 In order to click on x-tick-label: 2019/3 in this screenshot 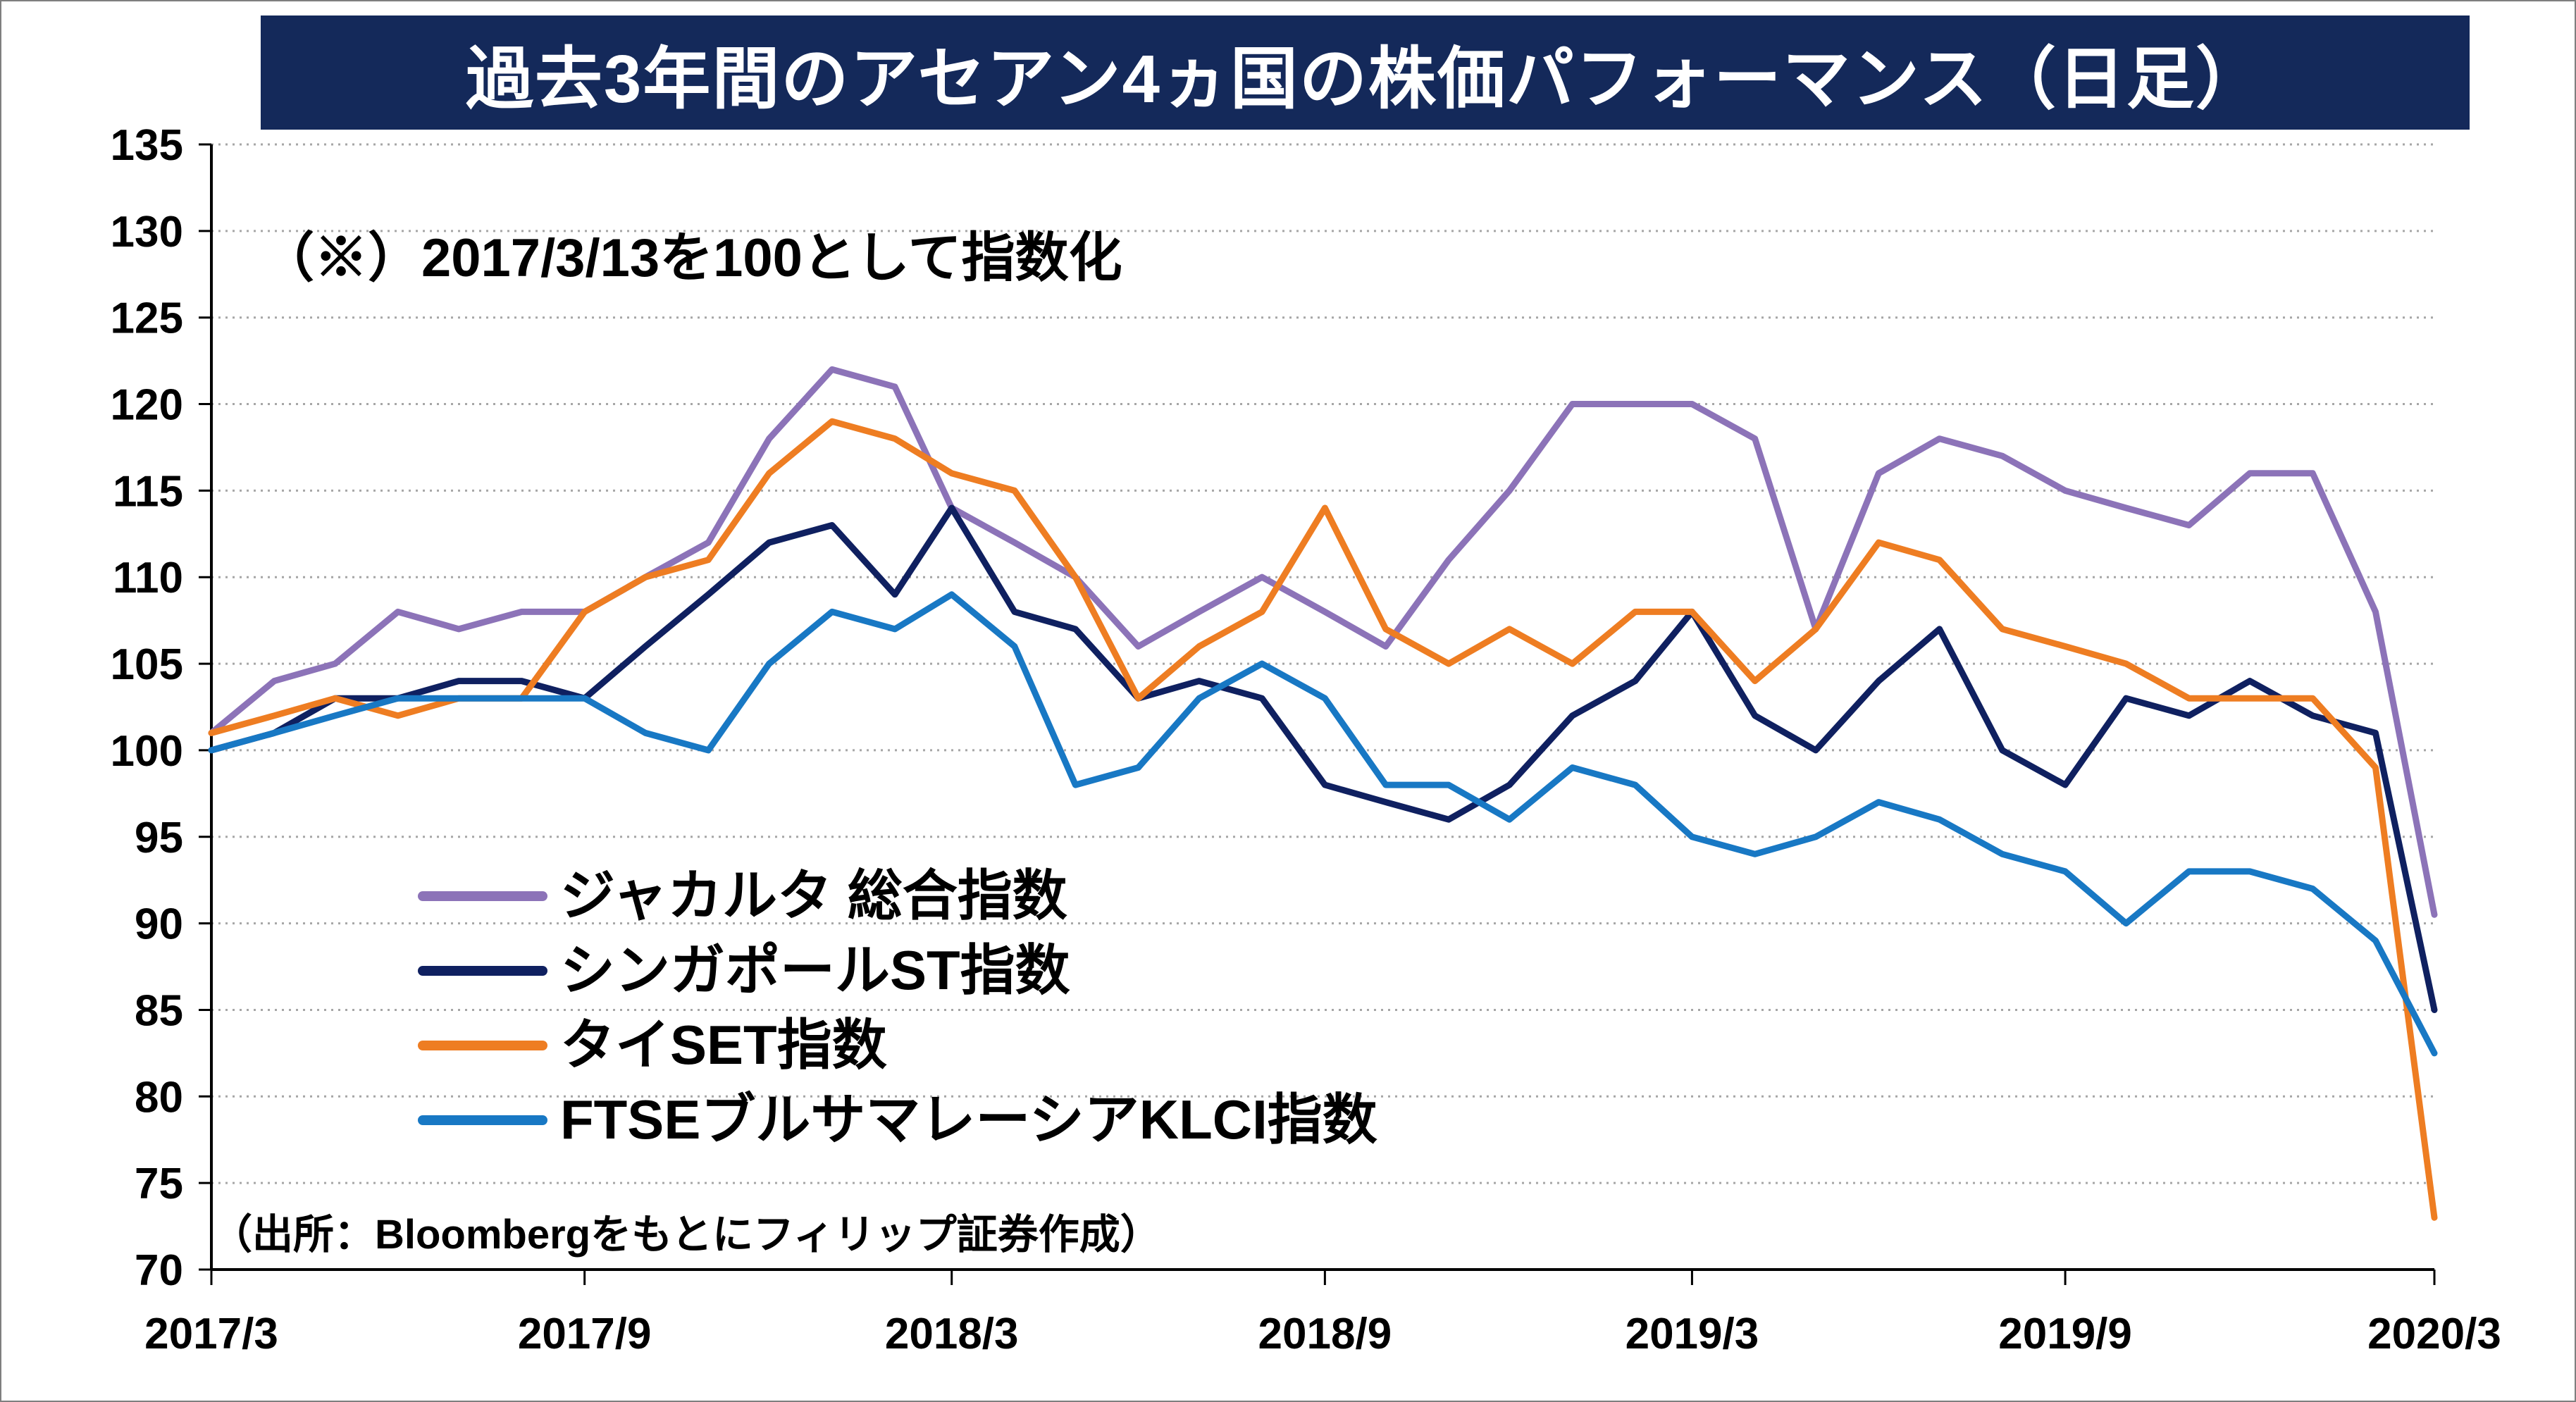, I will do `click(1693, 1334)`.